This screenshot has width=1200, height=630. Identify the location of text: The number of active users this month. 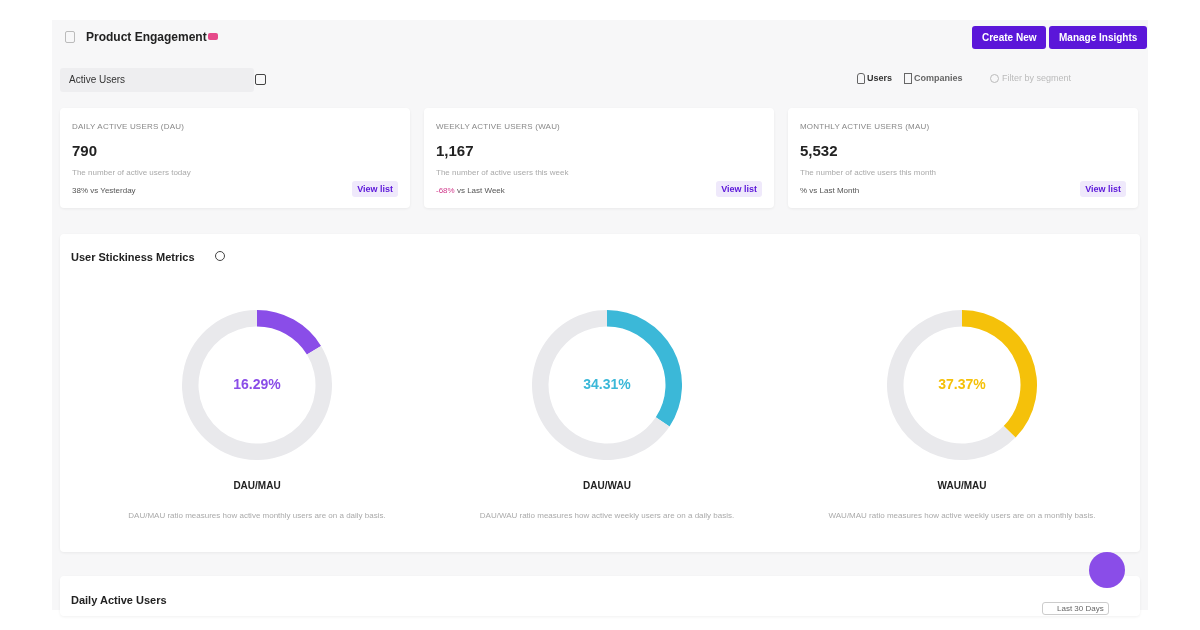
(868, 172).